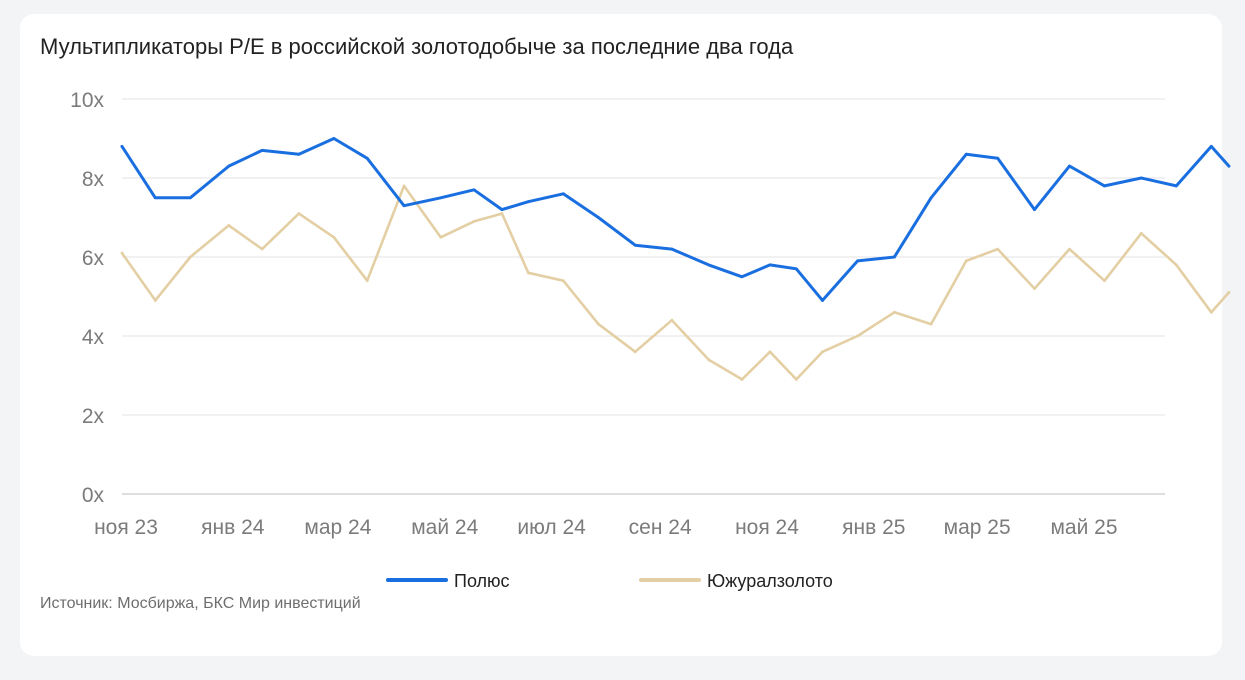  What do you see at coordinates (660, 527) in the screenshot?
I see `x-tick-label: сен 24` at bounding box center [660, 527].